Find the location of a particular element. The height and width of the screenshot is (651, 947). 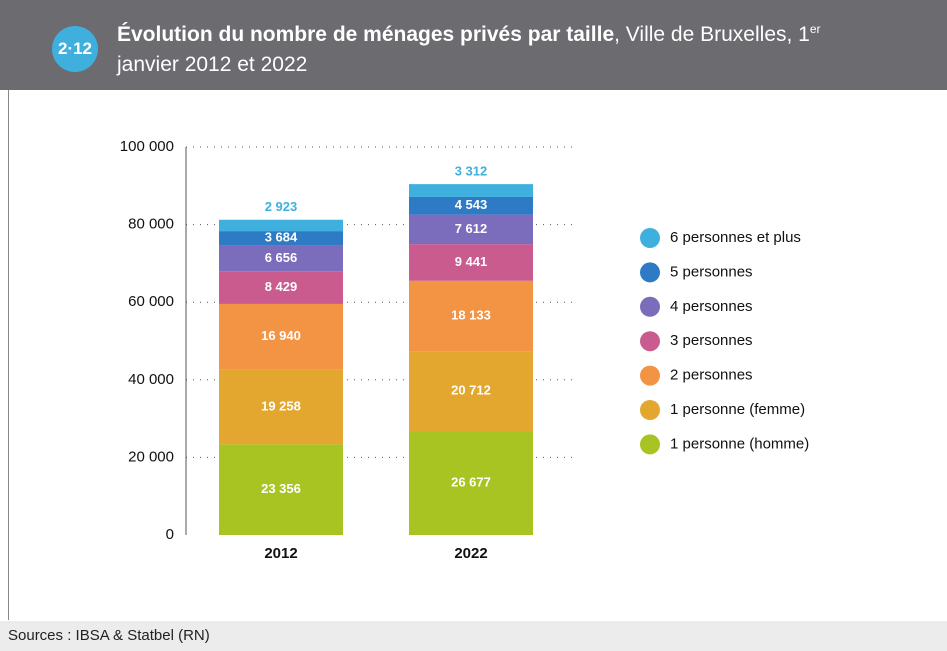

data-label: 23 356 is located at coordinates (281, 488).